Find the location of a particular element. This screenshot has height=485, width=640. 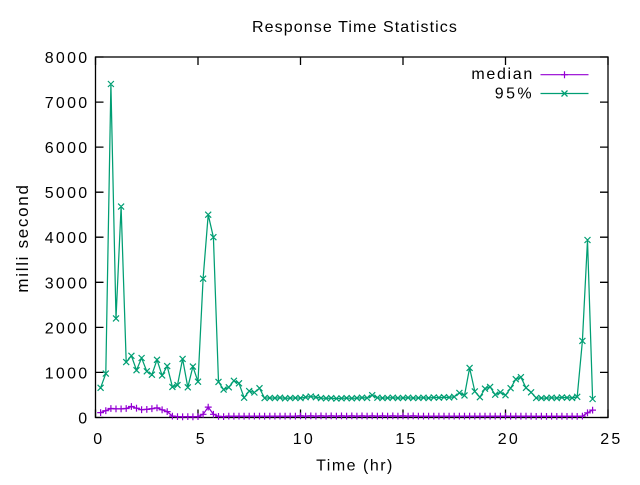

svg-text: milli second is located at coordinates (22, 237).